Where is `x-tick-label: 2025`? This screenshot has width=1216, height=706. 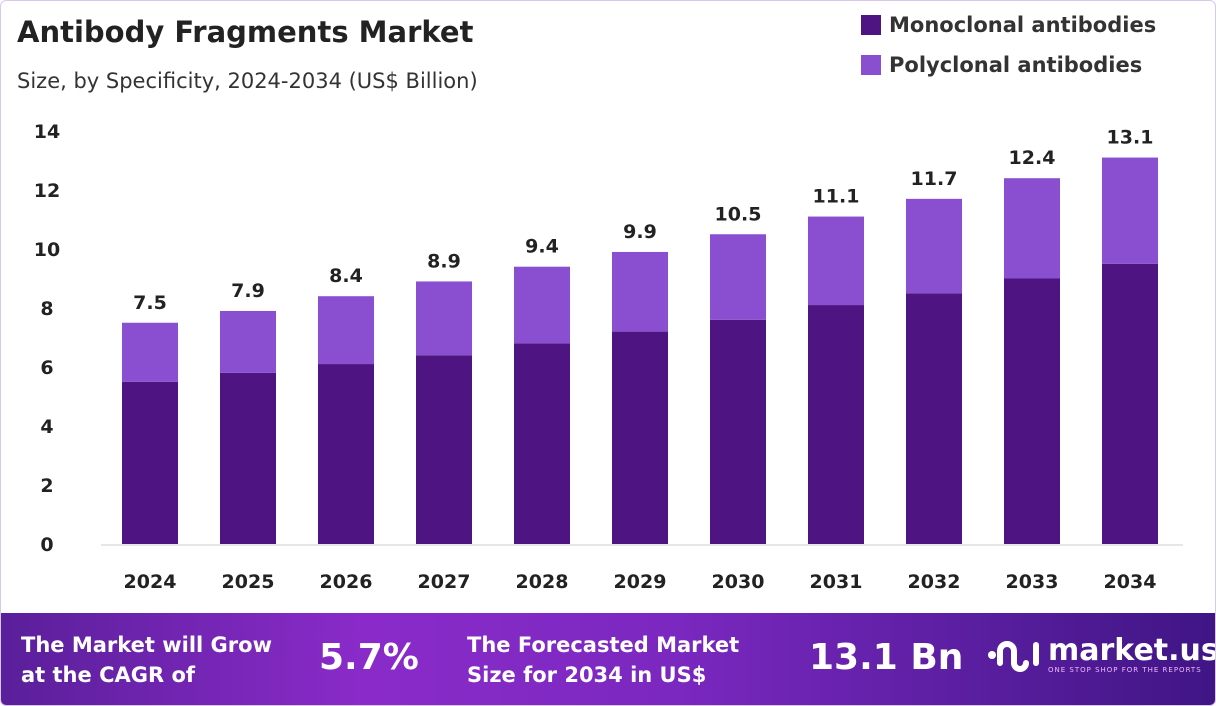 x-tick-label: 2025 is located at coordinates (248, 582).